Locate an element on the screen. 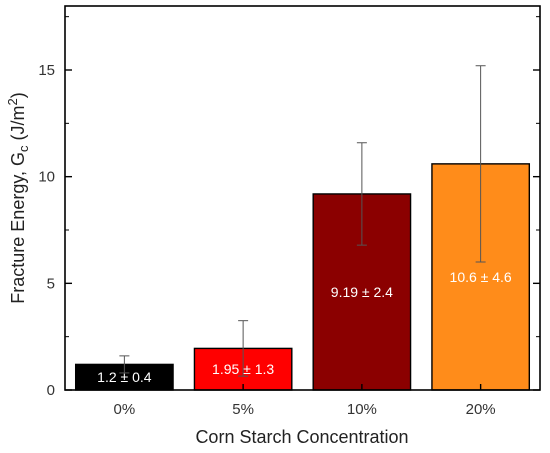  data-label: 10.6 ± 4.6 is located at coordinates (481, 277).